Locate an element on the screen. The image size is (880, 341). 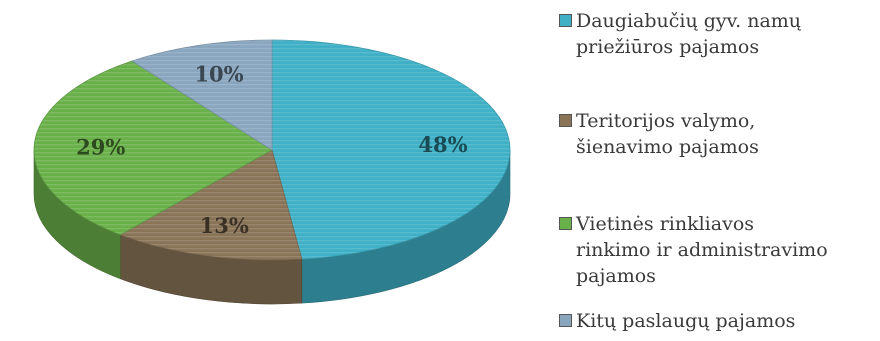
legend-label-line: Teritorijos valymo, is located at coordinates (666, 121).